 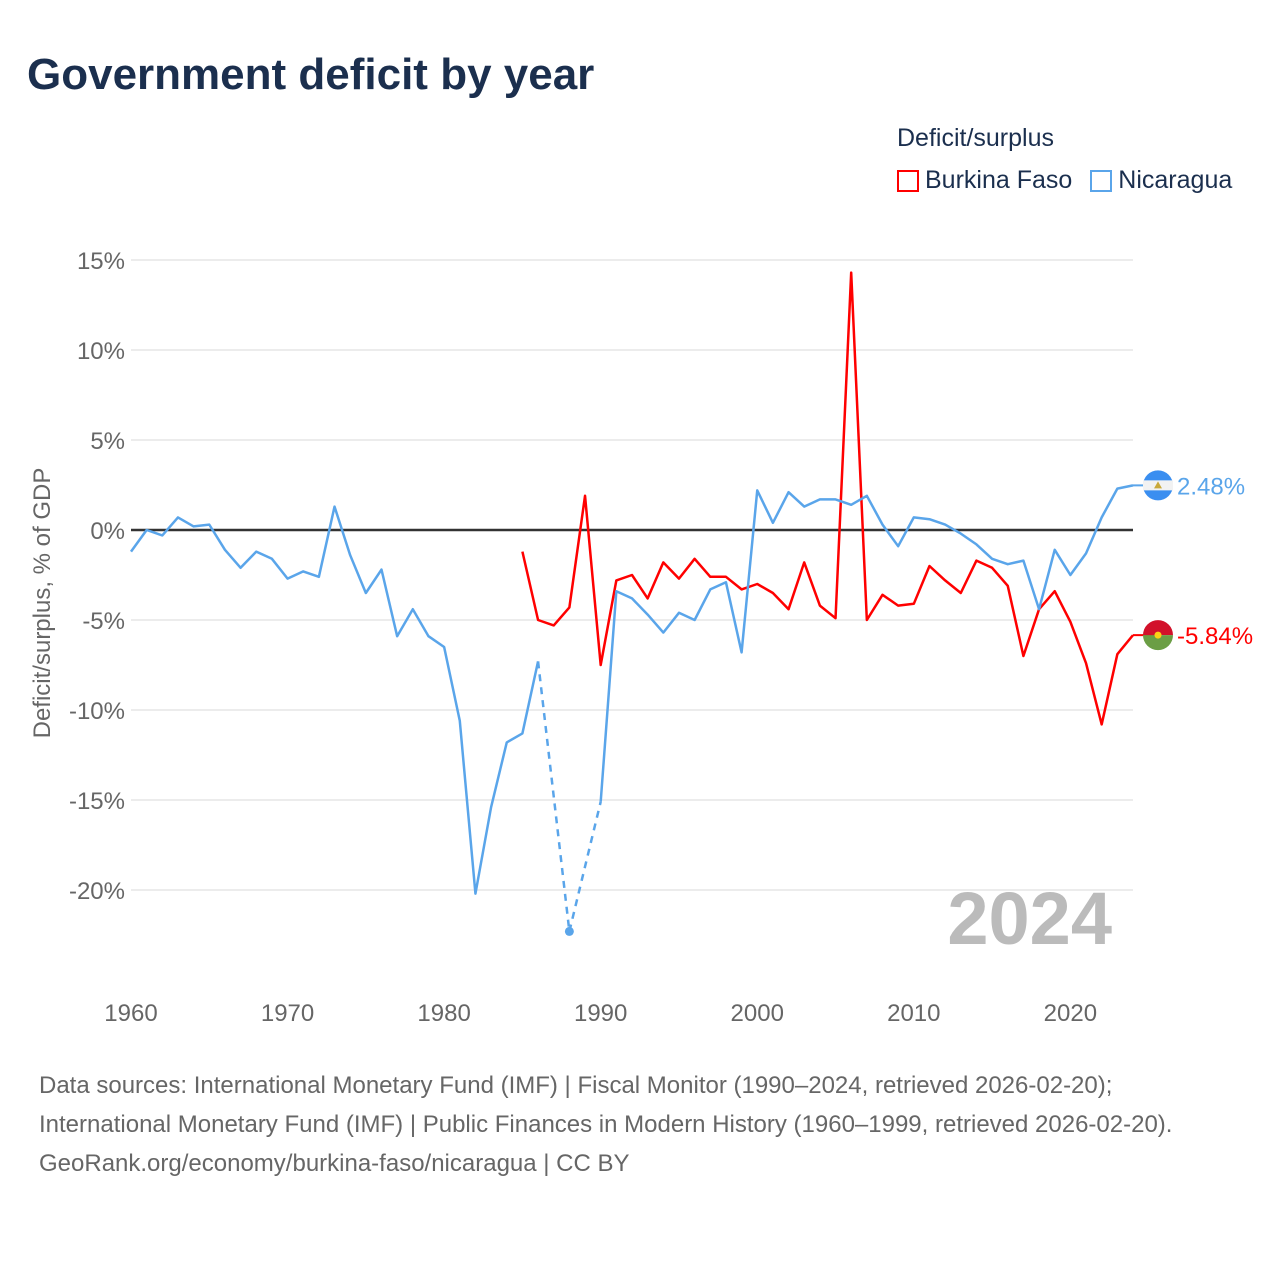 I want to click on legend-label: Nicaragua, so click(x=1175, y=180).